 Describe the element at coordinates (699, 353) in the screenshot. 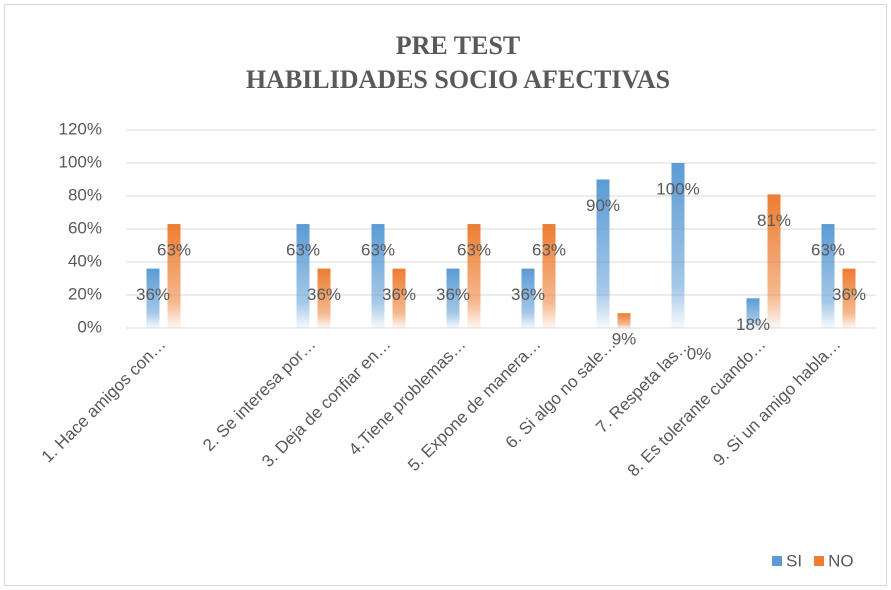

I see `data-label: 0%` at that location.